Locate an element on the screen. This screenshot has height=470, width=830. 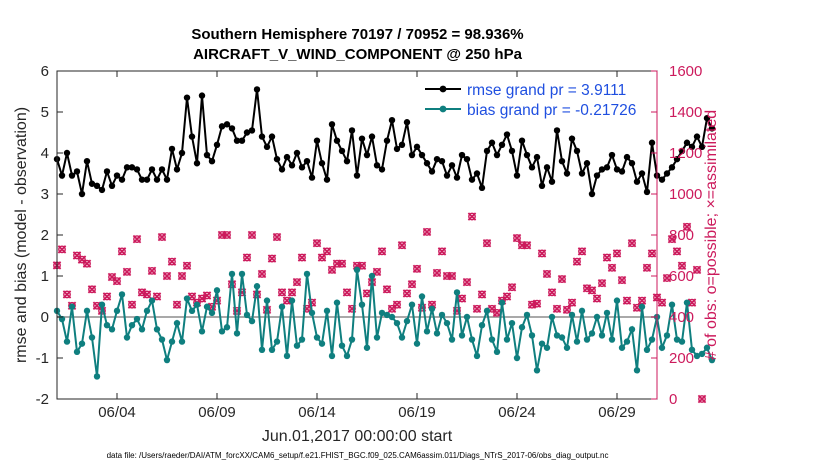
left-tick-label: 4 is located at coordinates (45, 153).